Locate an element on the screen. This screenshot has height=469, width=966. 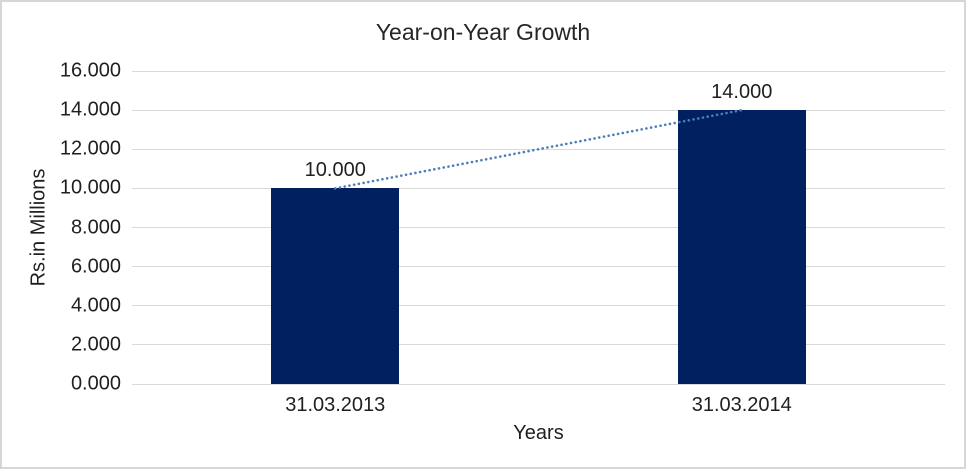
x-axis-title: Years is located at coordinates (538, 433).